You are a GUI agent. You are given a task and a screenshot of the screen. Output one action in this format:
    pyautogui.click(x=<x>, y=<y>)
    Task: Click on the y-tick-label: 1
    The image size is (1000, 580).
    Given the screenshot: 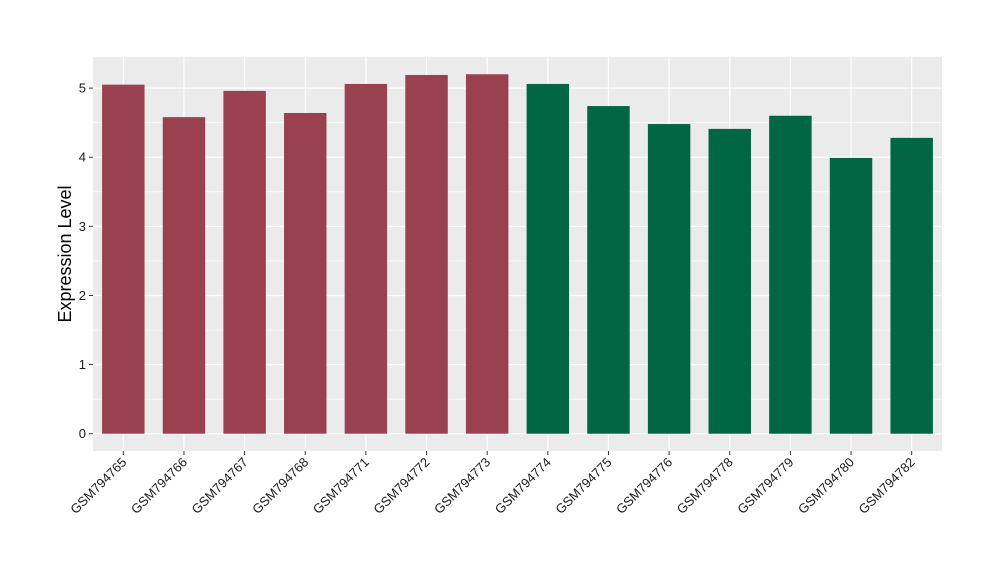 What is the action you would take?
    pyautogui.click(x=82, y=364)
    